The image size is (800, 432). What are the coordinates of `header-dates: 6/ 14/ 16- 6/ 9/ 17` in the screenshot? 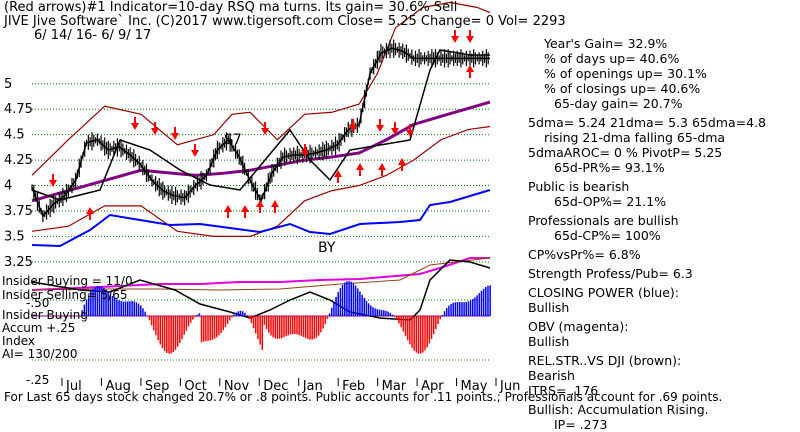 It's located at (93, 35).